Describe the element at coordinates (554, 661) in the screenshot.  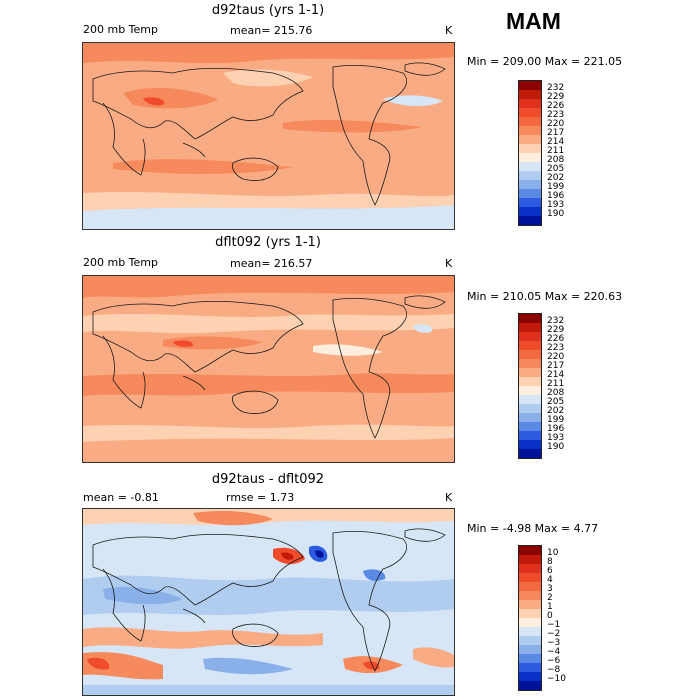
I see `panel3-colorbar-tick-label: −6` at that location.